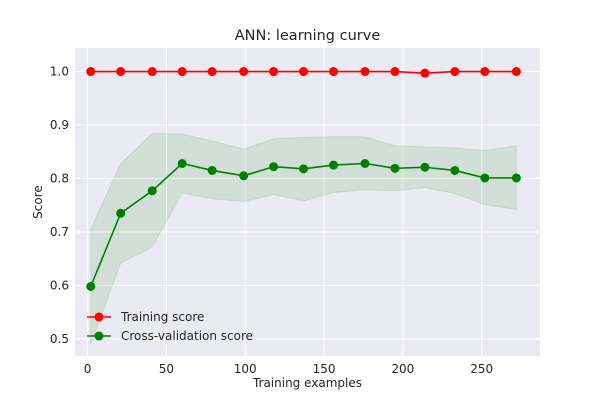 The width and height of the screenshot is (600, 400). I want to click on chart-title: ANN: learning curve, so click(308, 36).